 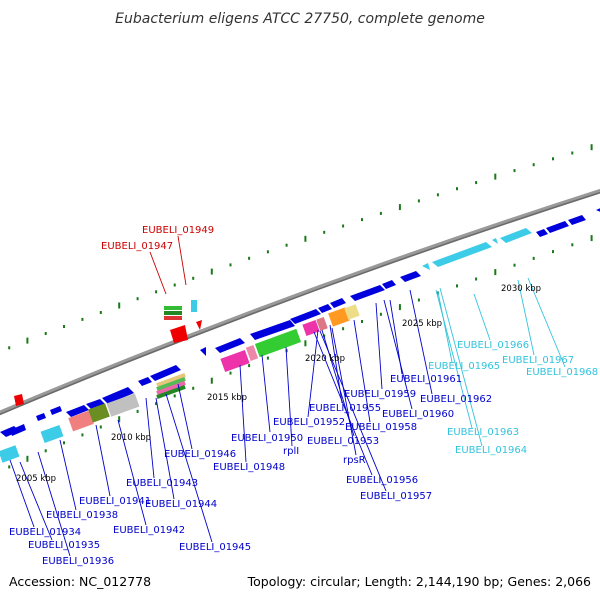 What do you see at coordinates (131, 438) in the screenshot?
I see `tick-label: 2010 kbp` at bounding box center [131, 438].